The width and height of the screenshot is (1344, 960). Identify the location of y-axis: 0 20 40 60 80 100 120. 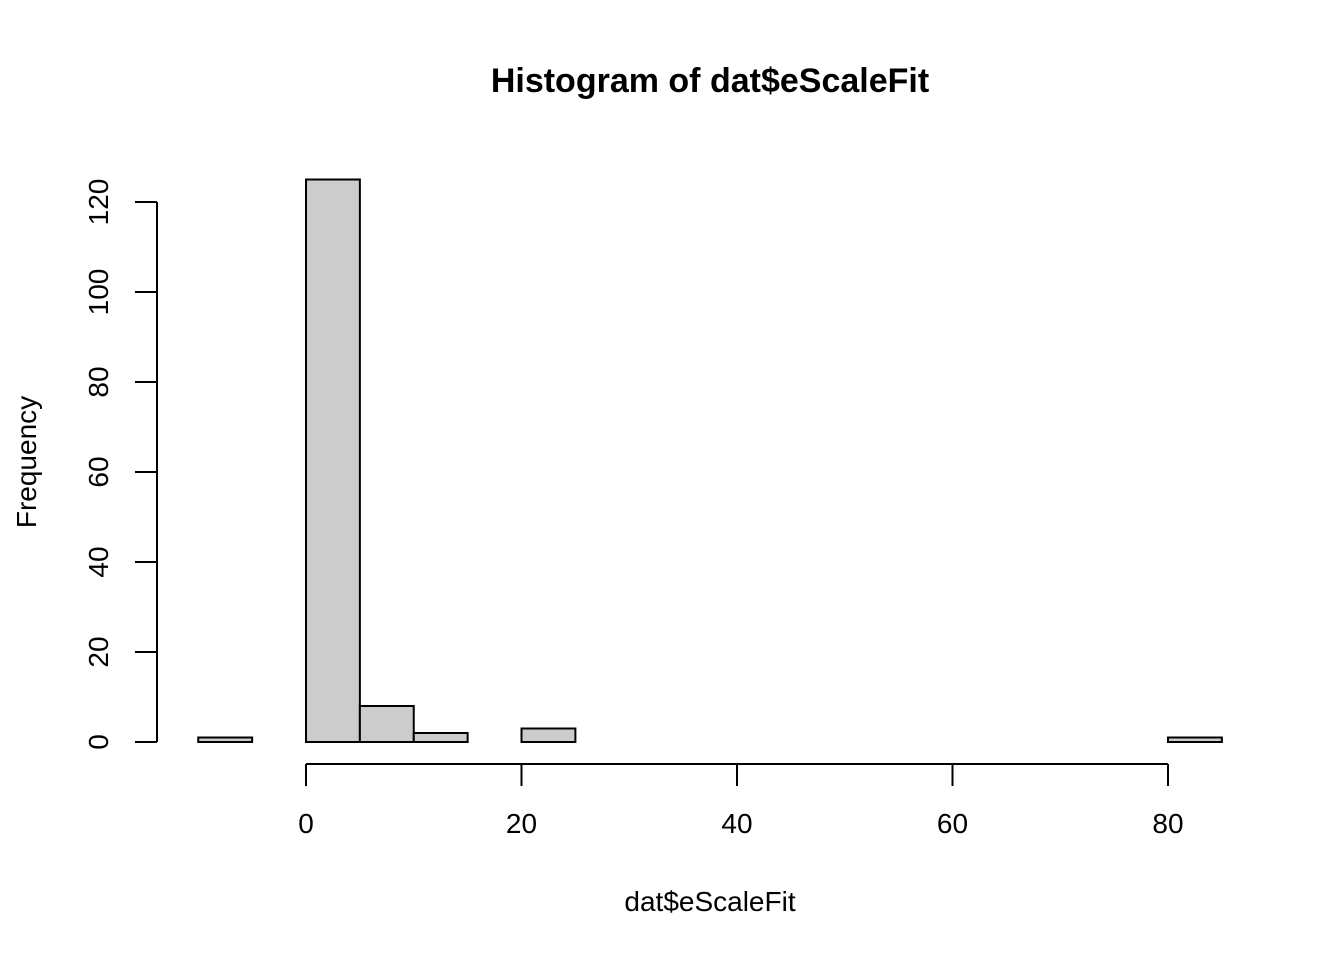
(120, 464).